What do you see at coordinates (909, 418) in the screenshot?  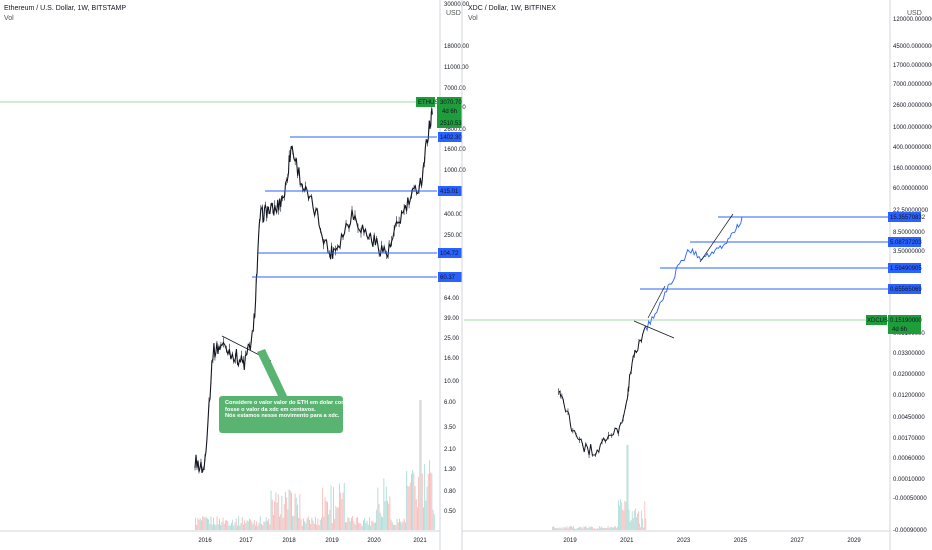 I see `xdc-y-tick-label: 0.00450000` at bounding box center [909, 418].